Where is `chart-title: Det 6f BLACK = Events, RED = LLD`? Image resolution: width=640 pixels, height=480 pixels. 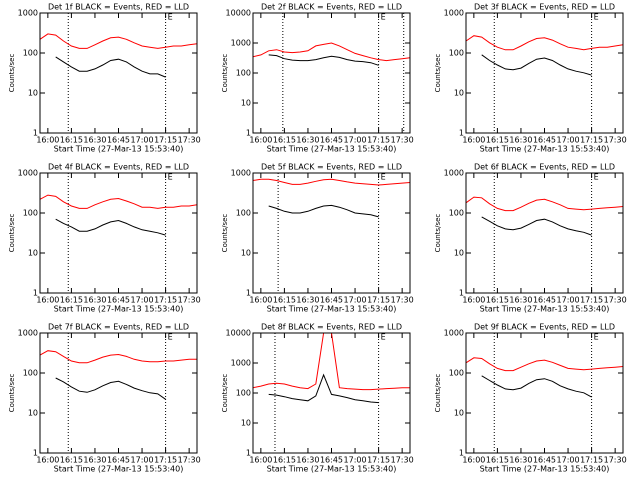
chart-title: Det 6f BLACK = Events, RED = LLD is located at coordinates (544, 167).